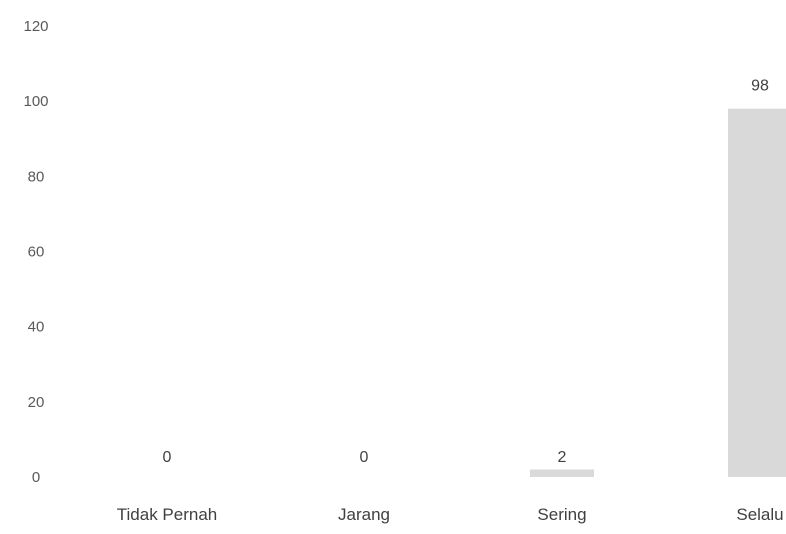 Image resolution: width=786 pixels, height=534 pixels. What do you see at coordinates (35, 26) in the screenshot?
I see `y-tick-label: 120` at bounding box center [35, 26].